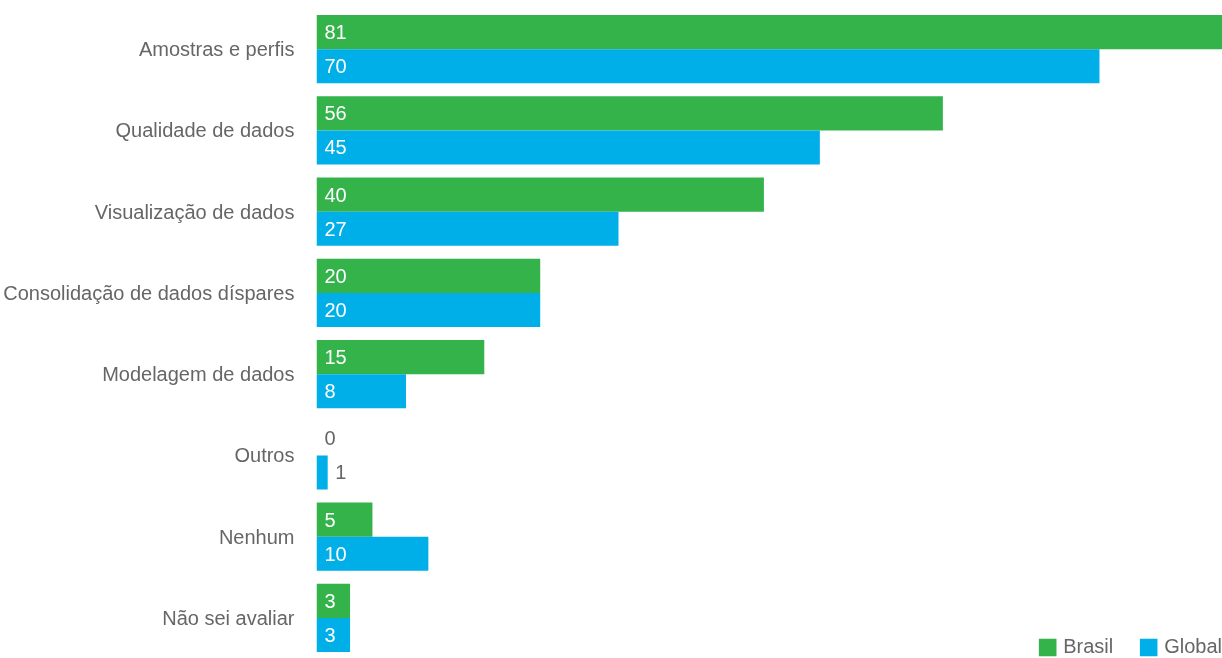 The image size is (1222, 658). What do you see at coordinates (194, 211) in the screenshot?
I see `y-tick-label: Visualização de dados` at bounding box center [194, 211].